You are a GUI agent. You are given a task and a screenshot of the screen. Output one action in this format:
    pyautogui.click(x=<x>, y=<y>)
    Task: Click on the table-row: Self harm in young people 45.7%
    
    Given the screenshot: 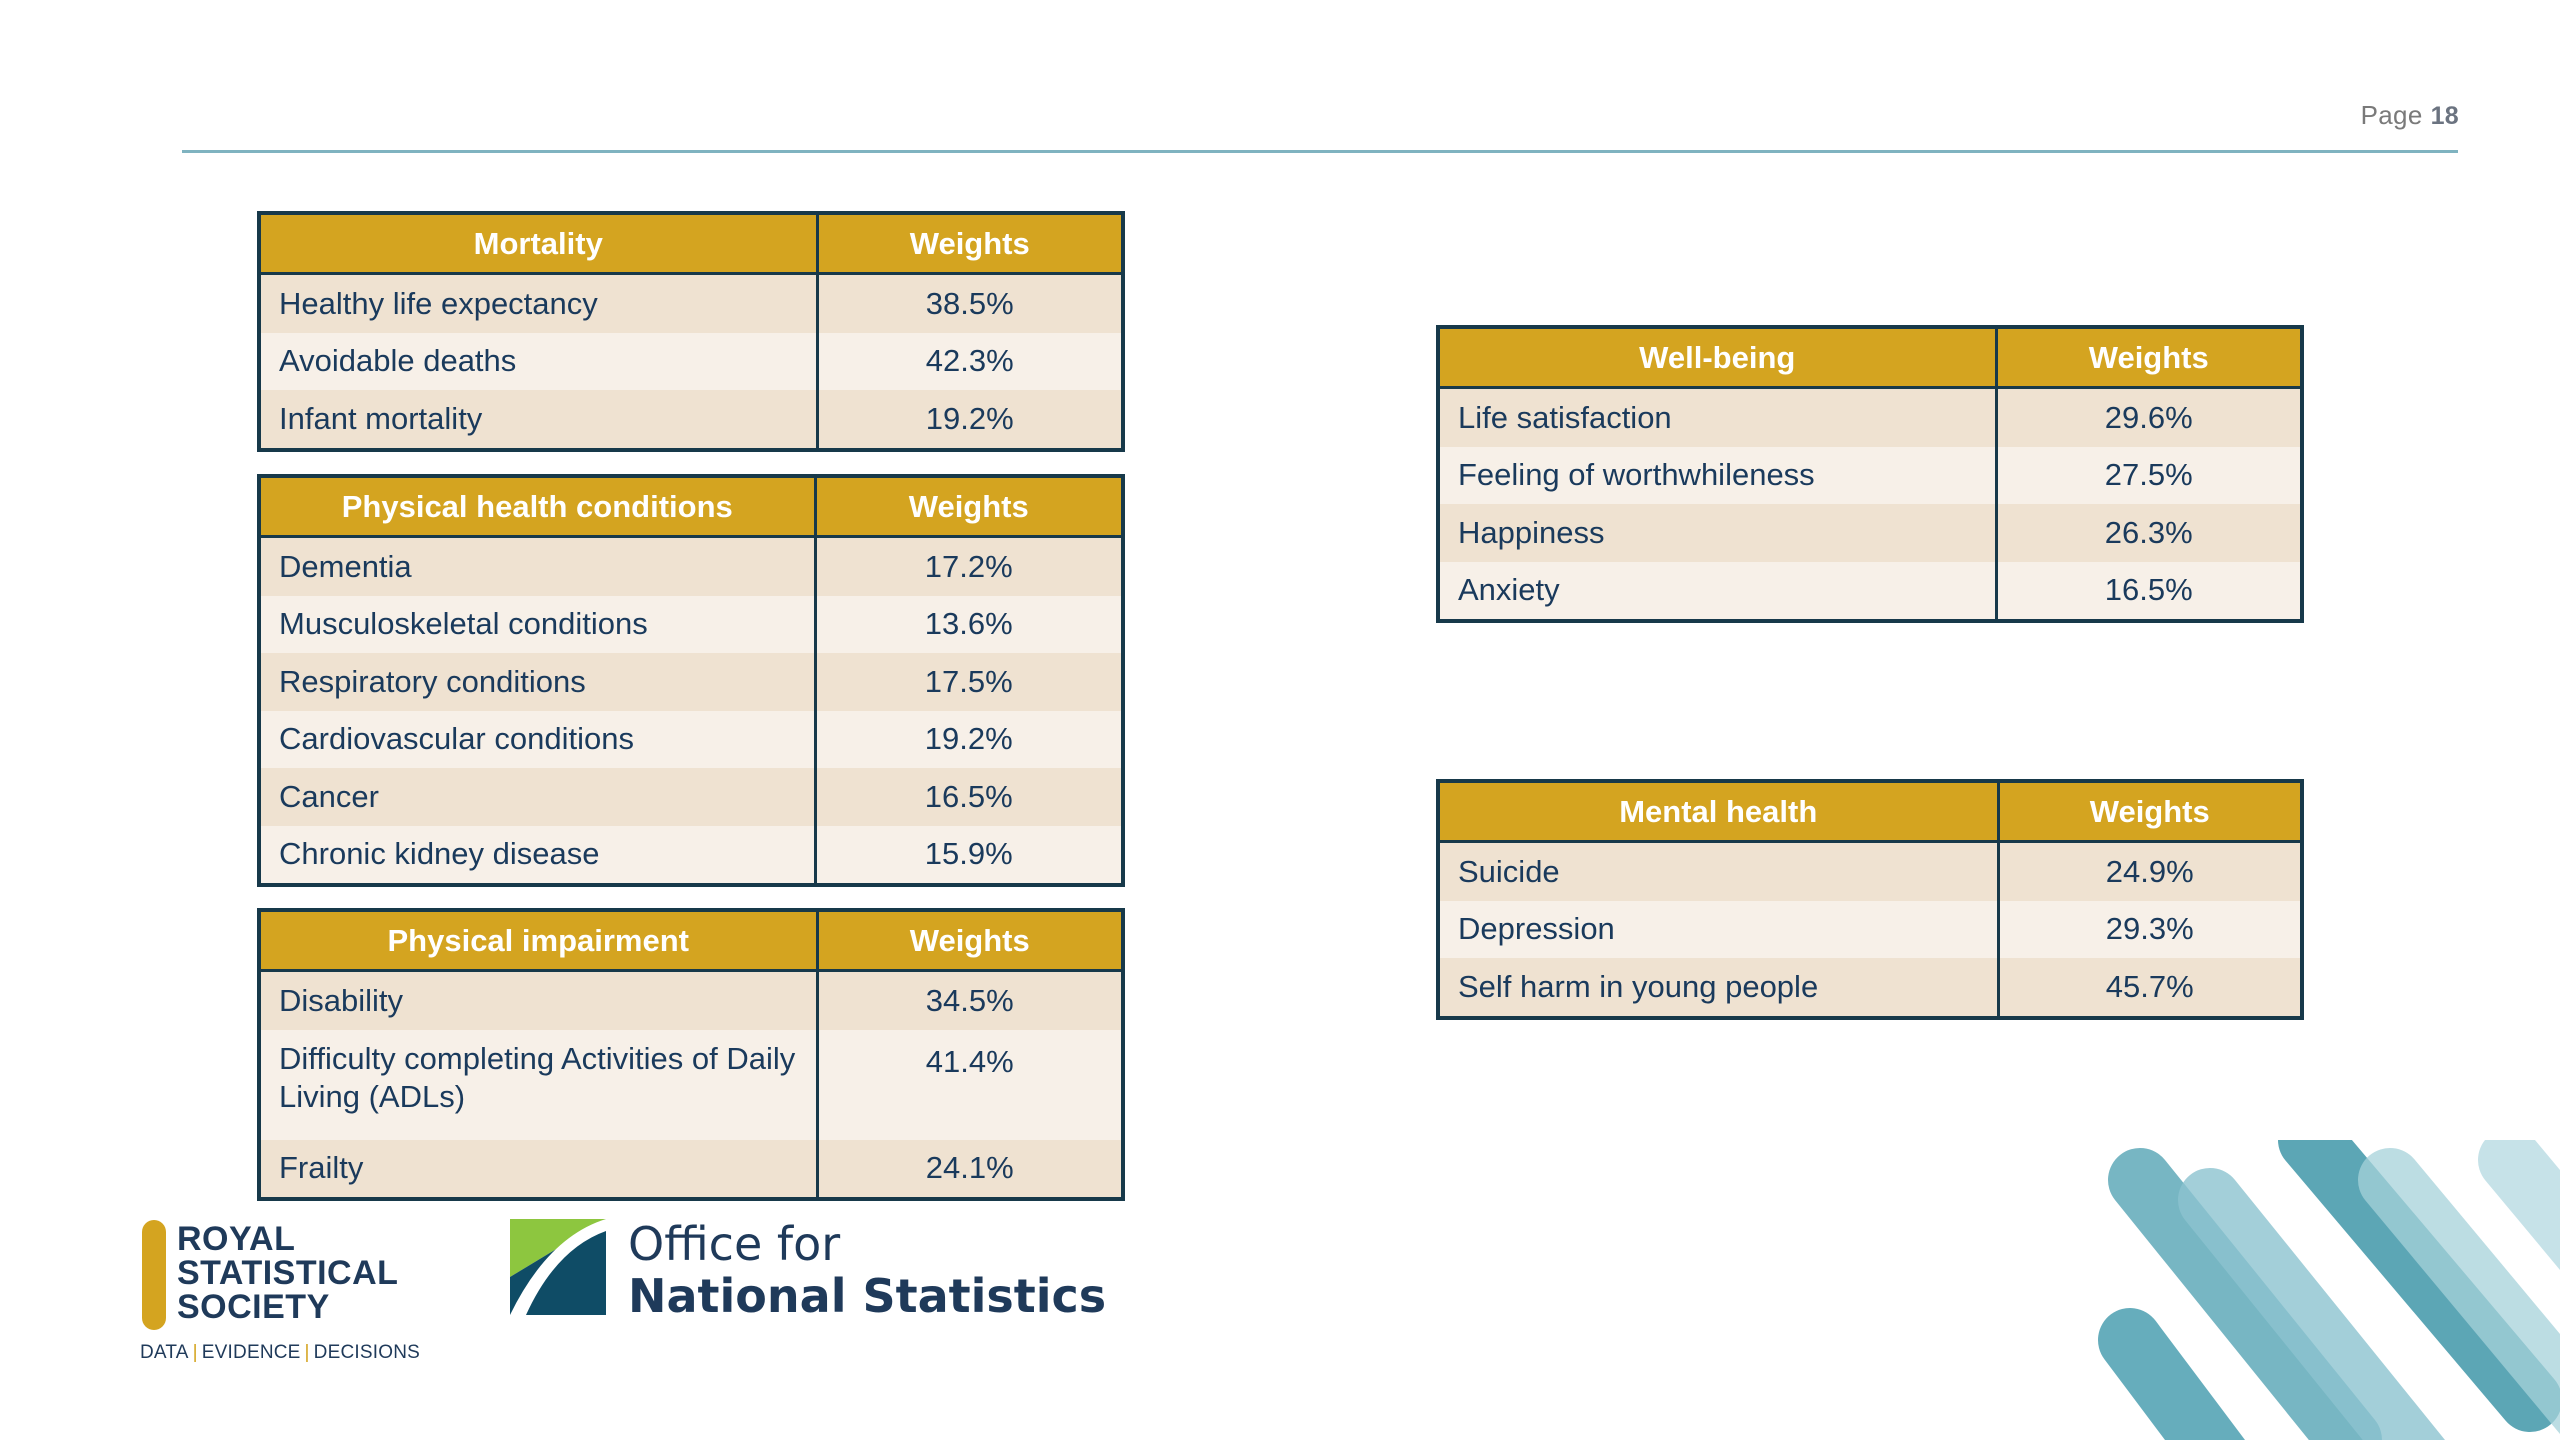 What is the action you would take?
    pyautogui.click(x=1870, y=988)
    